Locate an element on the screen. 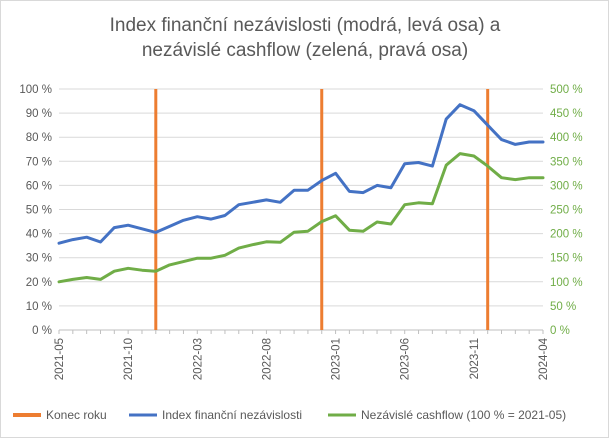  x-axis-tick-label: 2024-04 is located at coordinates (544, 358).